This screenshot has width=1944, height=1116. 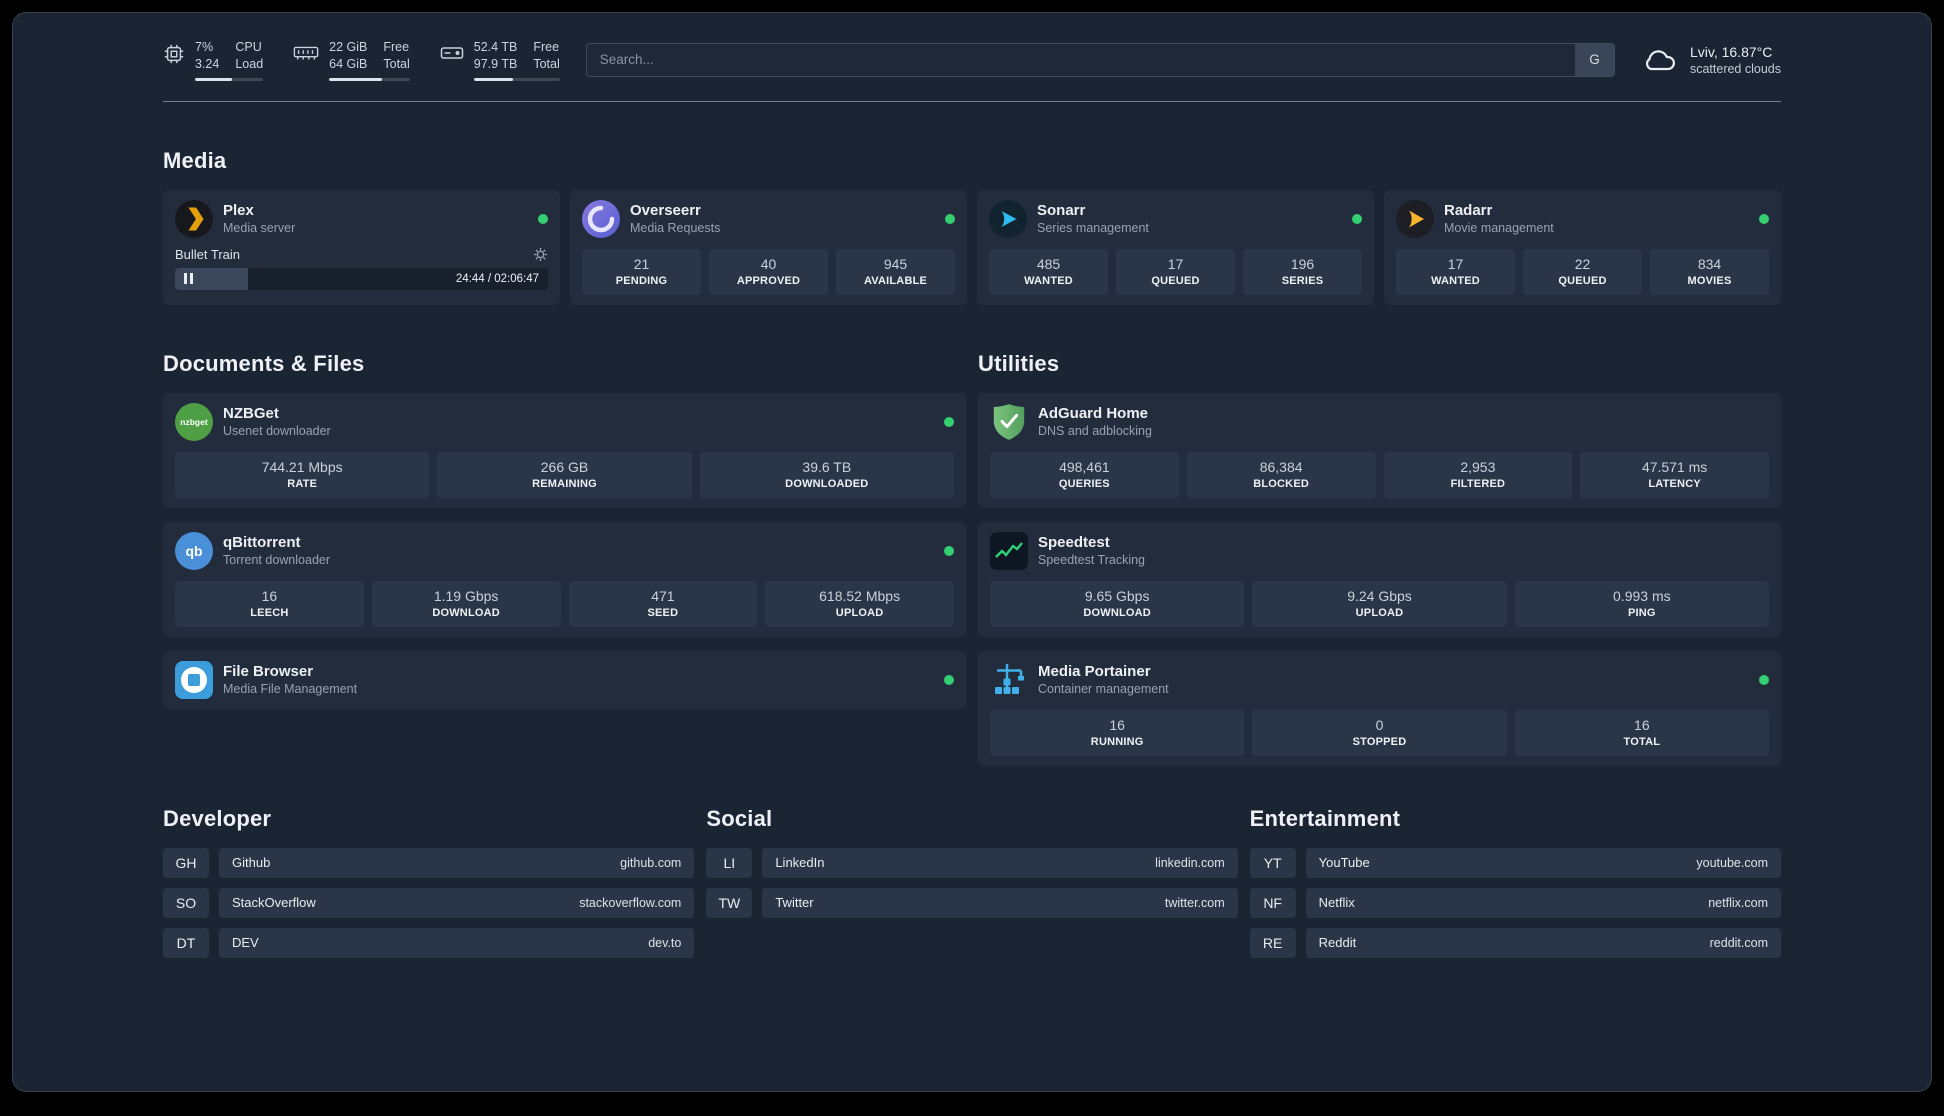 I want to click on section-title-developer: Developer, so click(x=217, y=818).